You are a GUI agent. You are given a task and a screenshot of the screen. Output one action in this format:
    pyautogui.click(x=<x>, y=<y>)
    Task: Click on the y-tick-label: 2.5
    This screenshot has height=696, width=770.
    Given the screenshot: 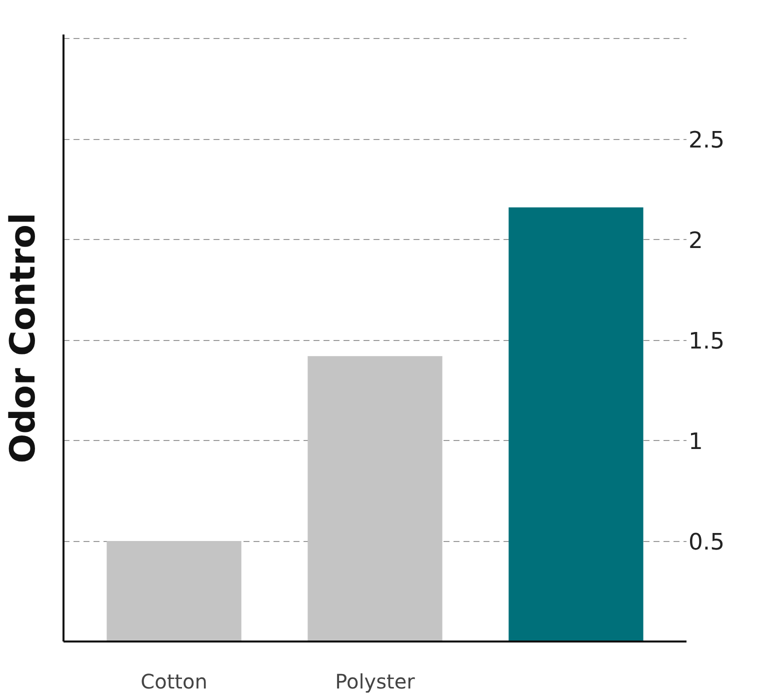 What is the action you would take?
    pyautogui.click(x=706, y=141)
    